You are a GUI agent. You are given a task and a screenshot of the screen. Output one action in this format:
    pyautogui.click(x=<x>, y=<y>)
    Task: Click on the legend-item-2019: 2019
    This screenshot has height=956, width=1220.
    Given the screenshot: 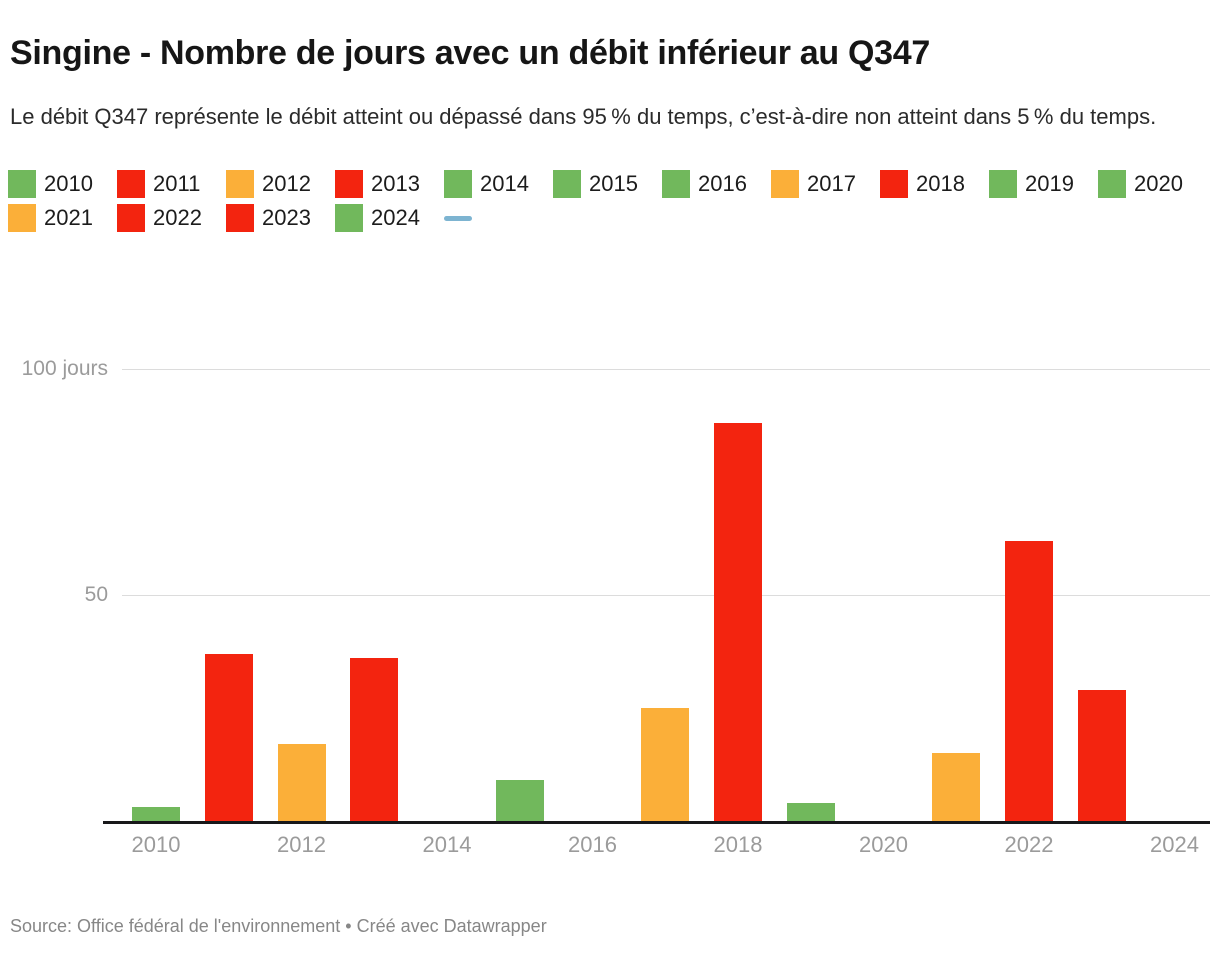 What is the action you would take?
    pyautogui.click(x=1033, y=184)
    